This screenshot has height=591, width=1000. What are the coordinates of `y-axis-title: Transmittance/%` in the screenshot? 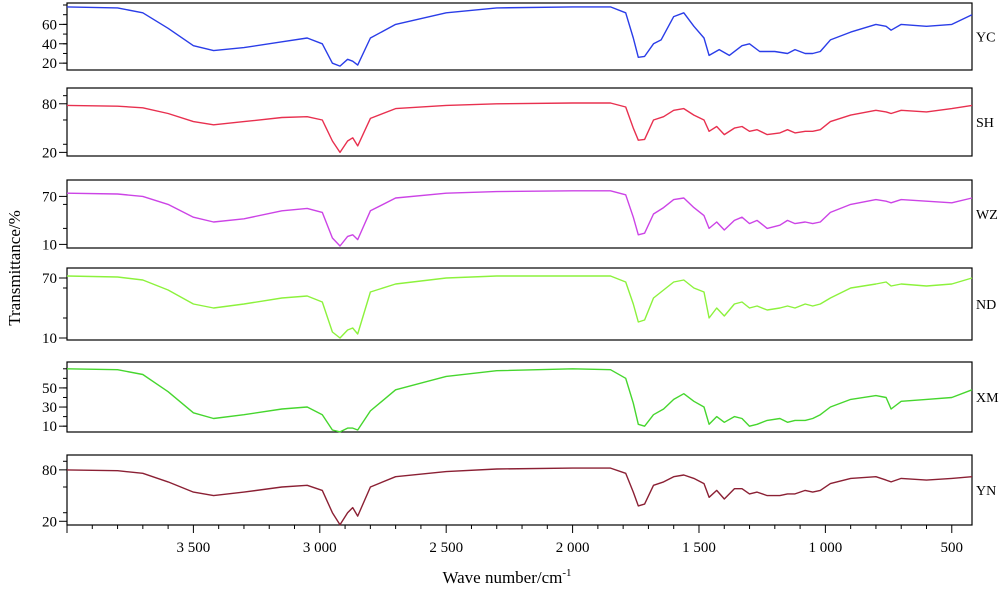 It's located at (14, 268).